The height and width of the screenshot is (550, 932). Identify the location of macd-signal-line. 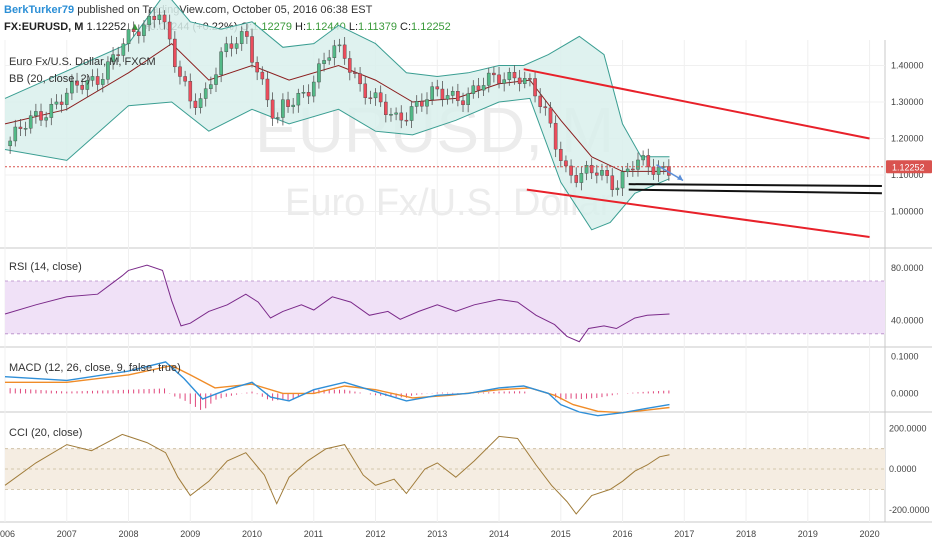
(337, 389).